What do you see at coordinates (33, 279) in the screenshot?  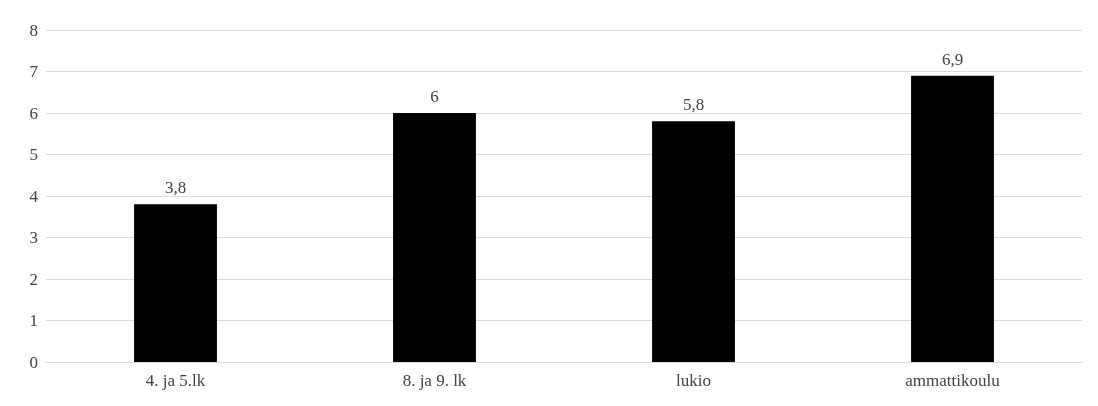 I see `y-tick-label: 2` at bounding box center [33, 279].